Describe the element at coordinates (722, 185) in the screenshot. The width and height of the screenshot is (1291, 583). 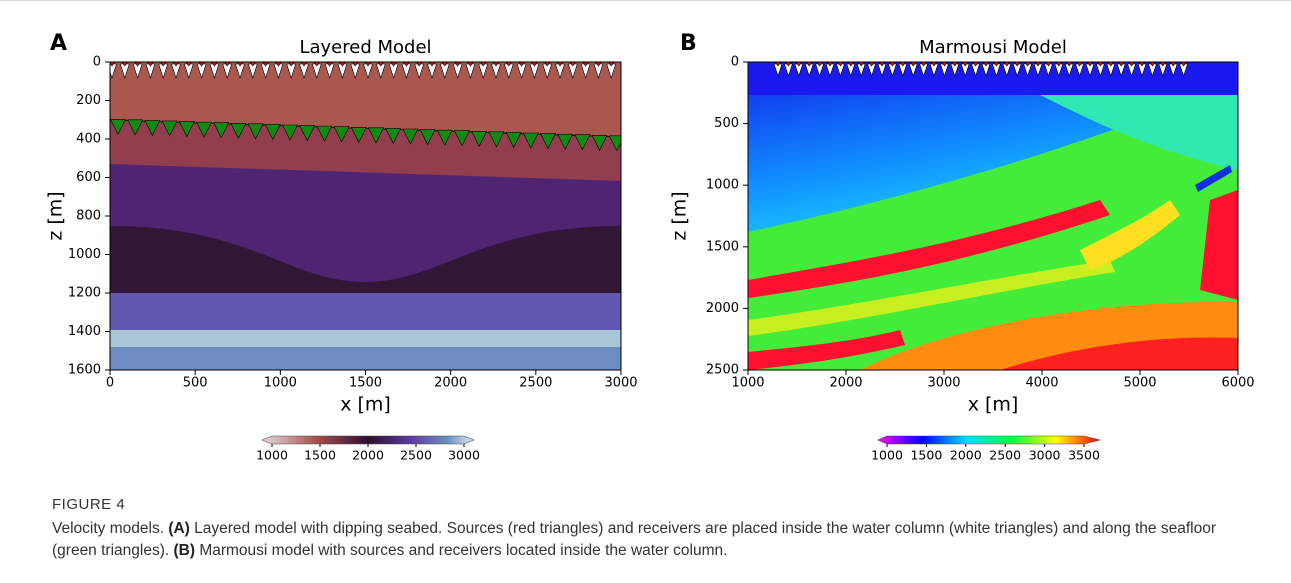
I see `y-tick-label: 1000` at that location.